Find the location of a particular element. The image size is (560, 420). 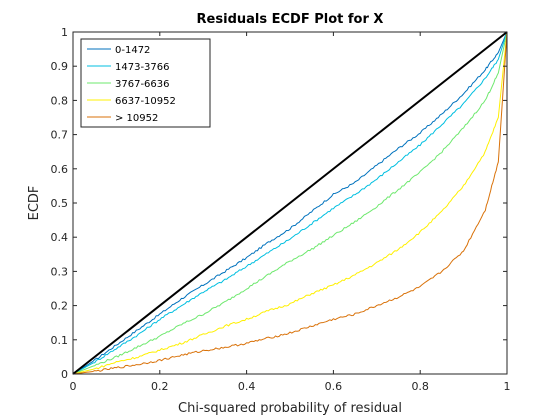

x-tick-label: 0 is located at coordinates (73, 386).